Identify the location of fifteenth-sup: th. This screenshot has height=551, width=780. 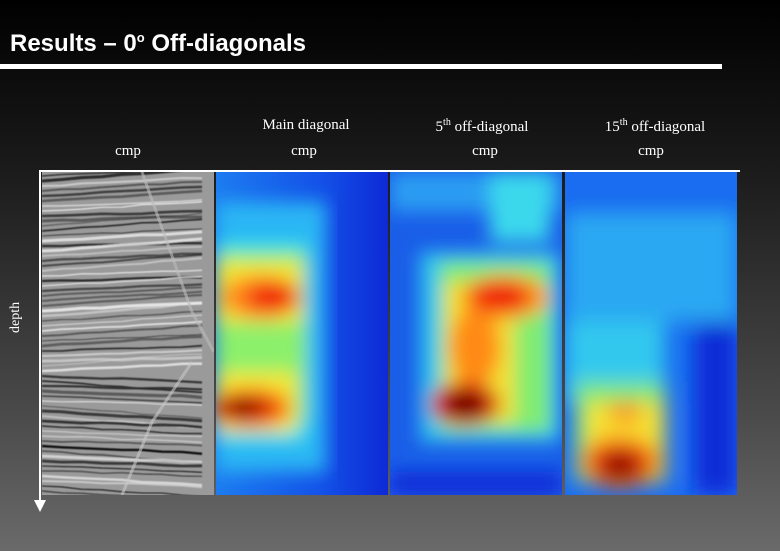
(623, 122).